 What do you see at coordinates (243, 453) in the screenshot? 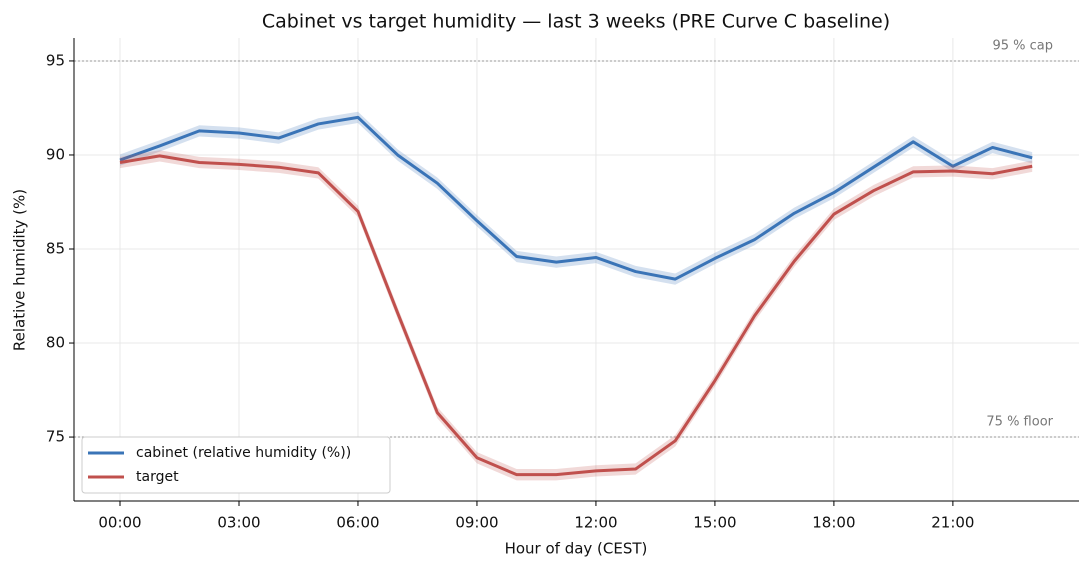
I see `legend-label: cabinet (relative humidity (%))` at bounding box center [243, 453].